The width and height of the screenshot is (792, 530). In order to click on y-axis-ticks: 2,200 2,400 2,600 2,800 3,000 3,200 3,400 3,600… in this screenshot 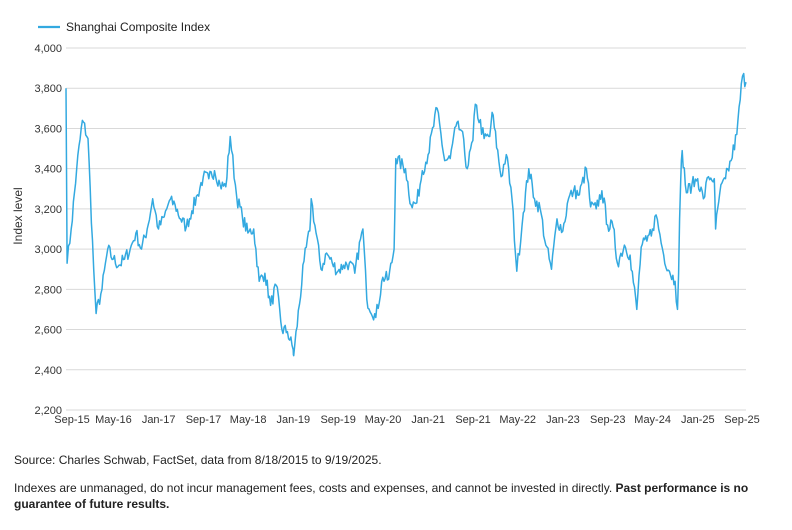, I will do `click(48, 230)`.